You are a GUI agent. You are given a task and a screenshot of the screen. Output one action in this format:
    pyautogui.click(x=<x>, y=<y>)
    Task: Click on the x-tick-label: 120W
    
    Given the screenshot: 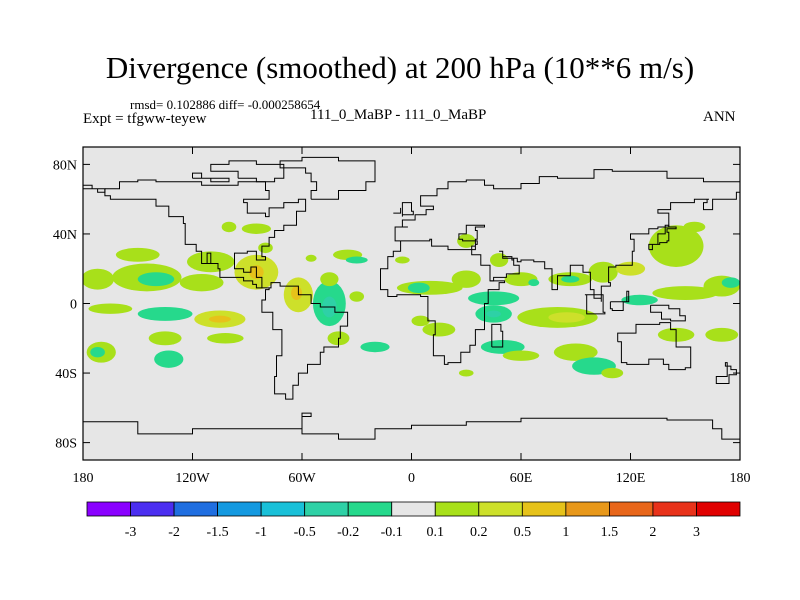 What is the action you would take?
    pyautogui.click(x=192, y=478)
    